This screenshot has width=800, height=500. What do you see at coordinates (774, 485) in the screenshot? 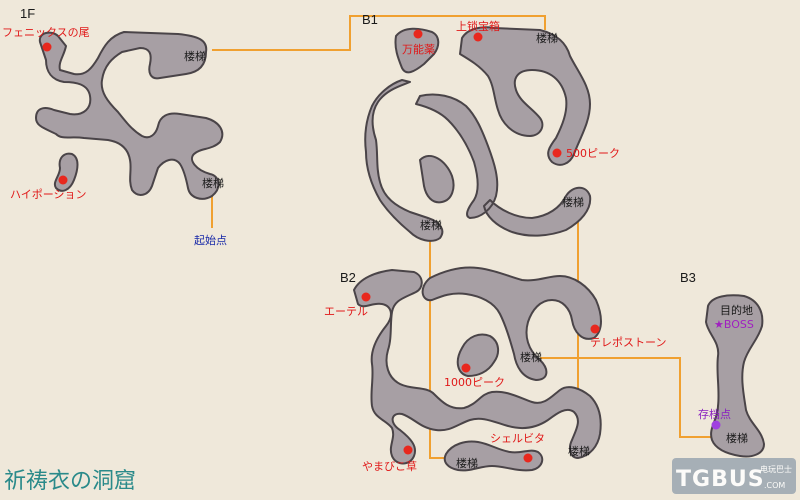
I see `watermark-domain: .COM` at bounding box center [774, 485].